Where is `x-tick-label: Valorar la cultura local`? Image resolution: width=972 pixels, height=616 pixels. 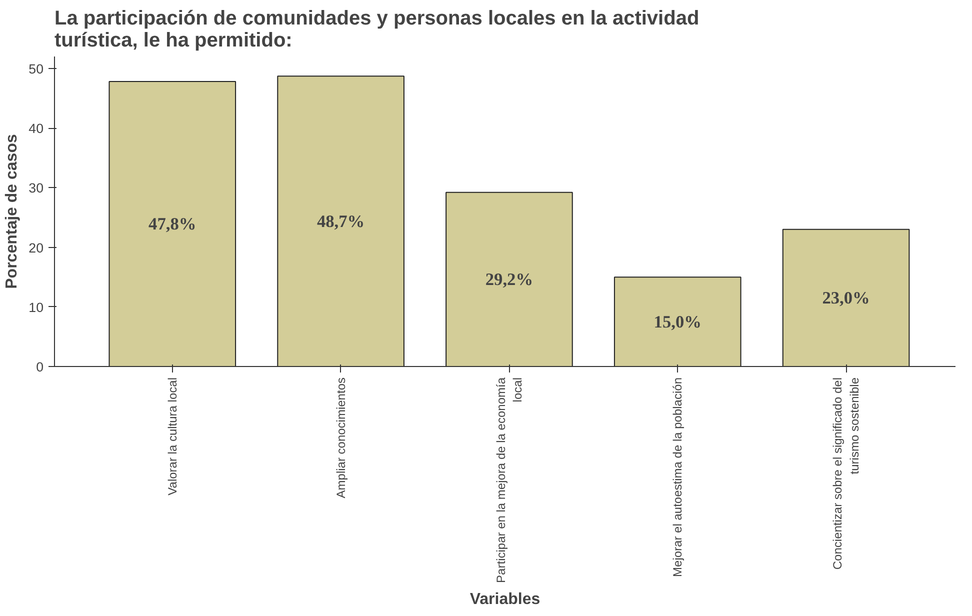
x-tick-label: Valorar la cultura local is located at coordinates (172, 436).